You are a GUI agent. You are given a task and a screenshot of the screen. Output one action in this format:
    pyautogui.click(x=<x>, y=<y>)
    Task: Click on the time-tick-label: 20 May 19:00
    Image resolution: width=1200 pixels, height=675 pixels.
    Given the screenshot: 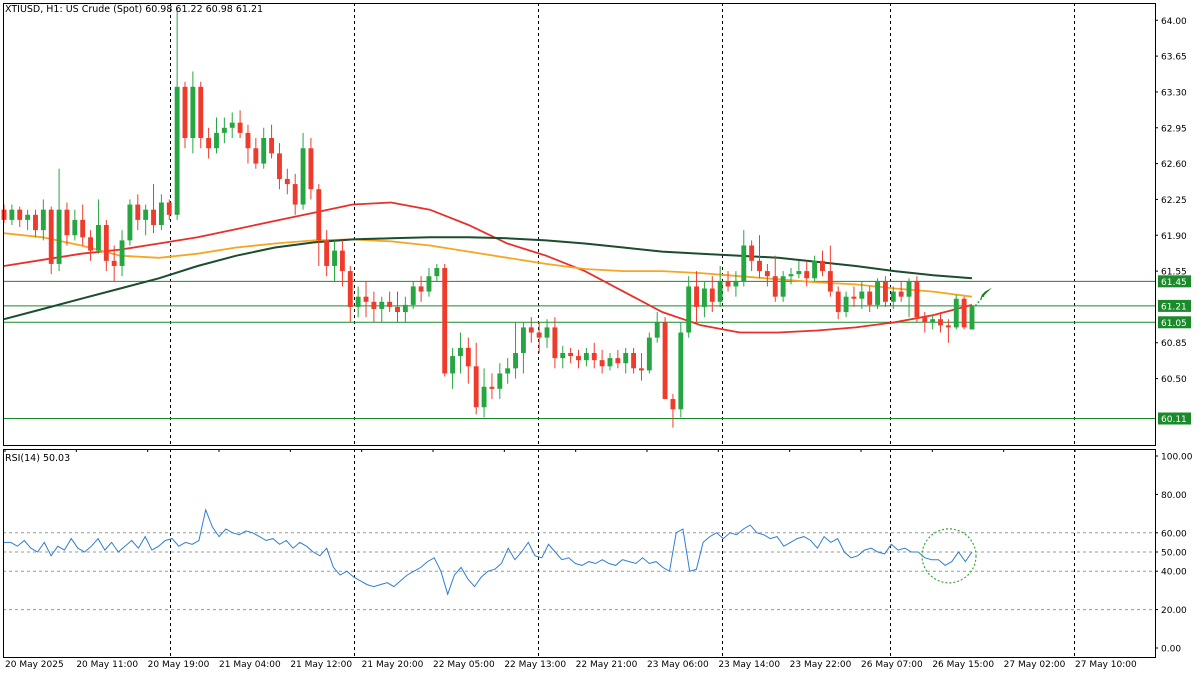 What is the action you would take?
    pyautogui.click(x=179, y=665)
    